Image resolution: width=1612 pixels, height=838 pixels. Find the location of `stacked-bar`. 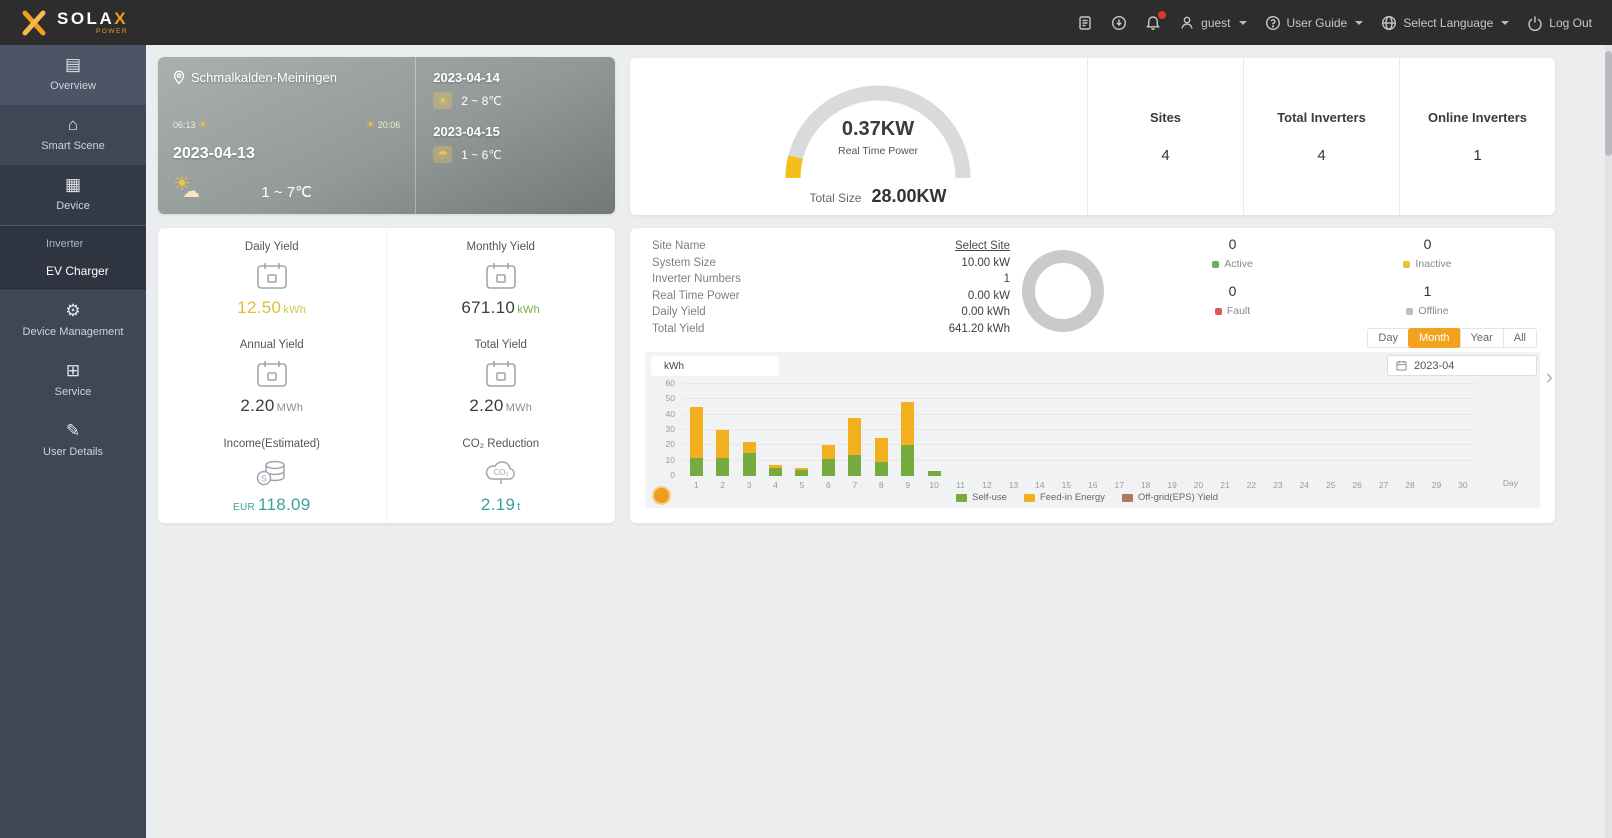

stacked-bar is located at coordinates (723, 453).